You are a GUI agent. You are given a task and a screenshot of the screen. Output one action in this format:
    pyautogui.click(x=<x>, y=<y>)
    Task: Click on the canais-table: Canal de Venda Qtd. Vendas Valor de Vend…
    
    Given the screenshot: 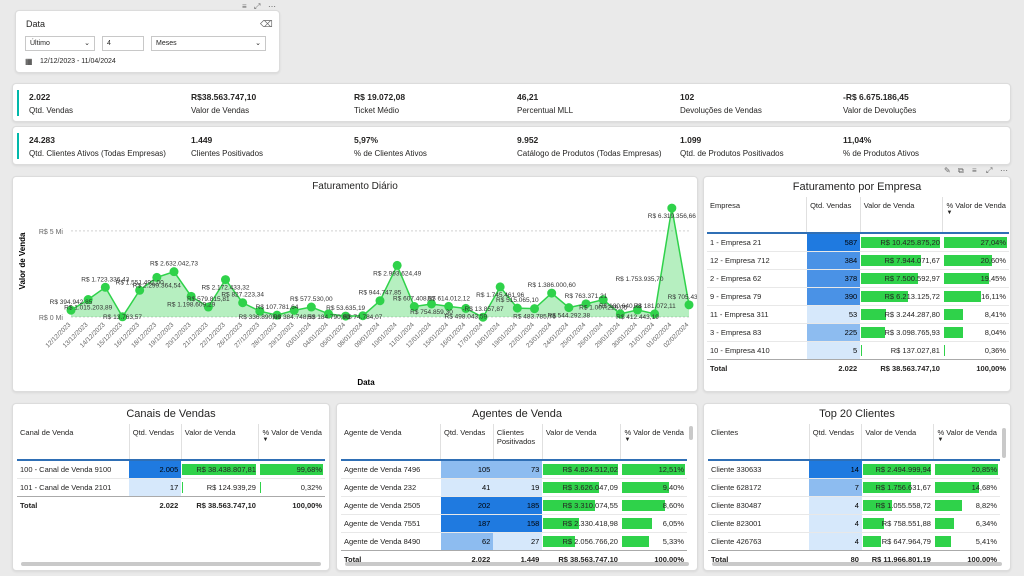 What is the action you would take?
    pyautogui.click(x=171, y=469)
    